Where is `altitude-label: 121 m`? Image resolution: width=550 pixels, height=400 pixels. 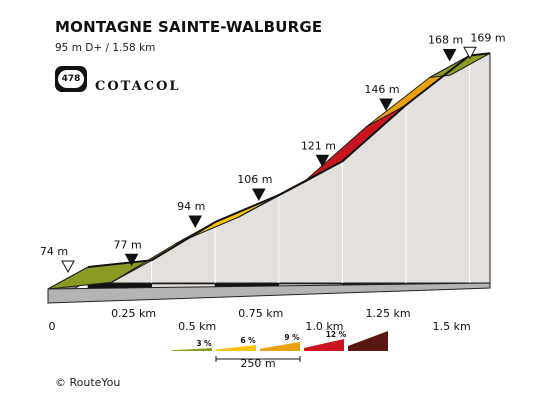 altitude-label: 121 m is located at coordinates (318, 145).